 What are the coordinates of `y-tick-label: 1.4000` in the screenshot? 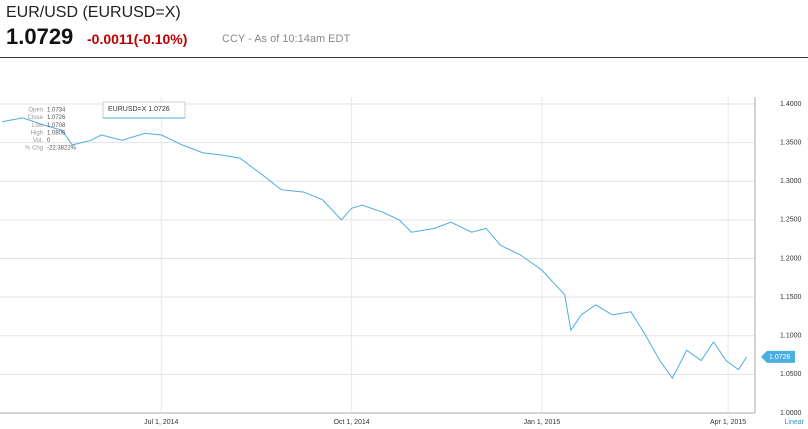 It's located at (791, 104).